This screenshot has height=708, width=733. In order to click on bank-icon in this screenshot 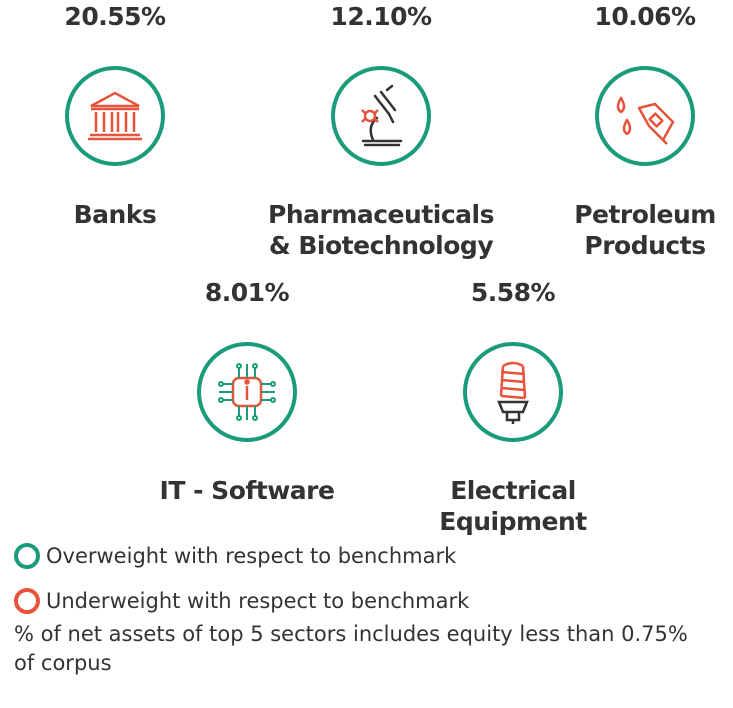, I will do `click(115, 116)`.